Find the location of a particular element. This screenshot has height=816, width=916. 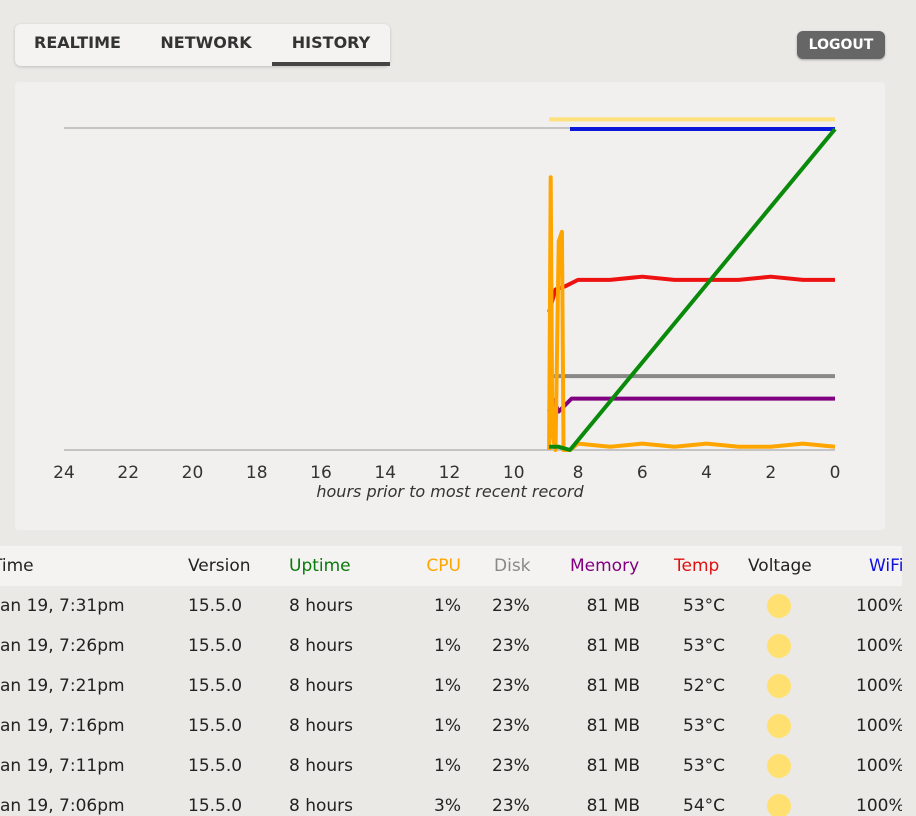

tab-bar: REALTIME NETWORK HISTORY is located at coordinates (202, 45).